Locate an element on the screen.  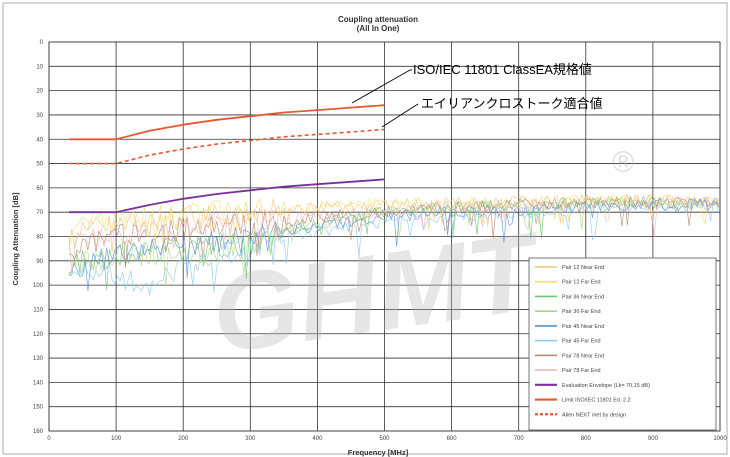
y-tick-label: 70 is located at coordinates (39, 213).